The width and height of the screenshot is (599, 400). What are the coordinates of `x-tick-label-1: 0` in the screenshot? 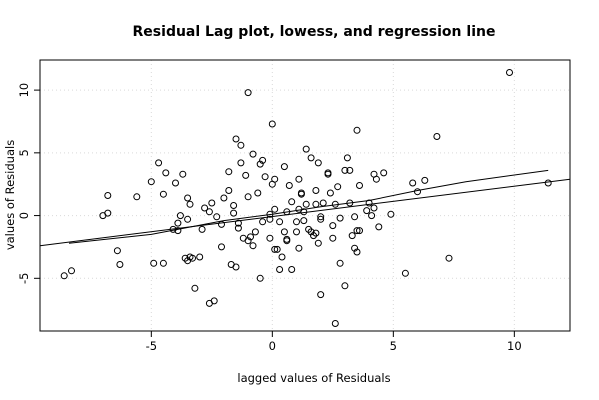 It's located at (272, 346).